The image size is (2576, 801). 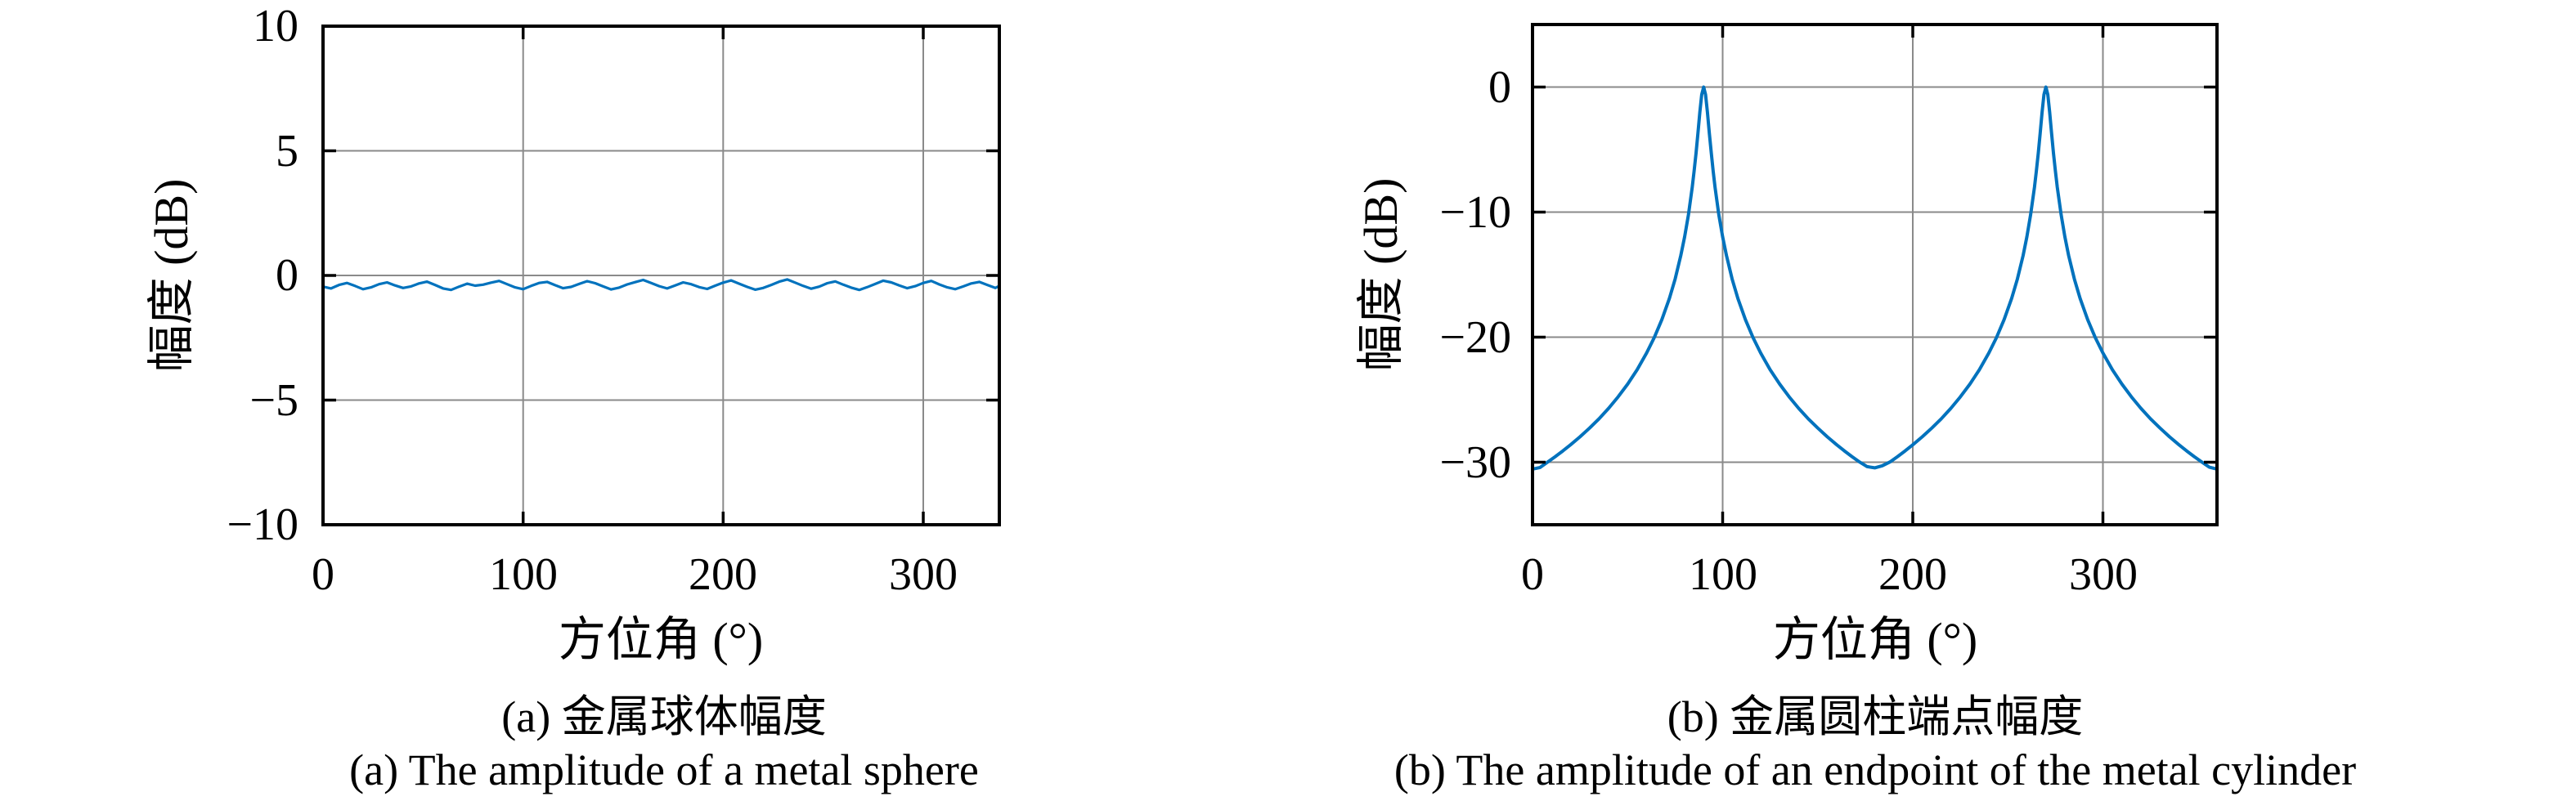 I want to click on y-tick-label: −5, so click(x=273, y=401).